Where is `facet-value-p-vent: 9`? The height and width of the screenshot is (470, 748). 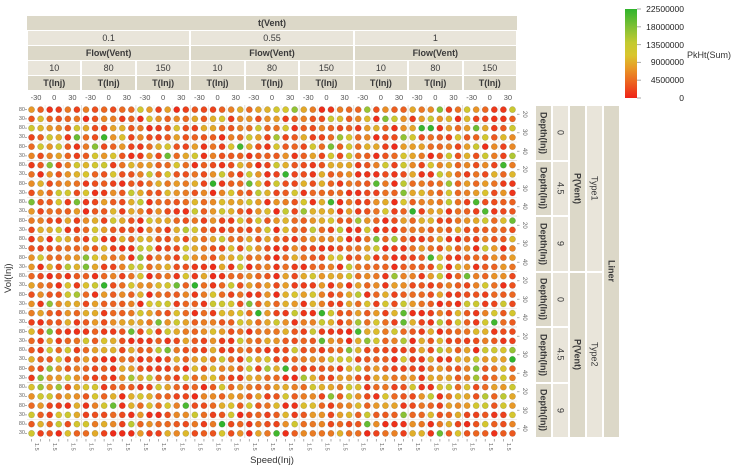
facet-value-p-vent: 9 is located at coordinates (560, 244).